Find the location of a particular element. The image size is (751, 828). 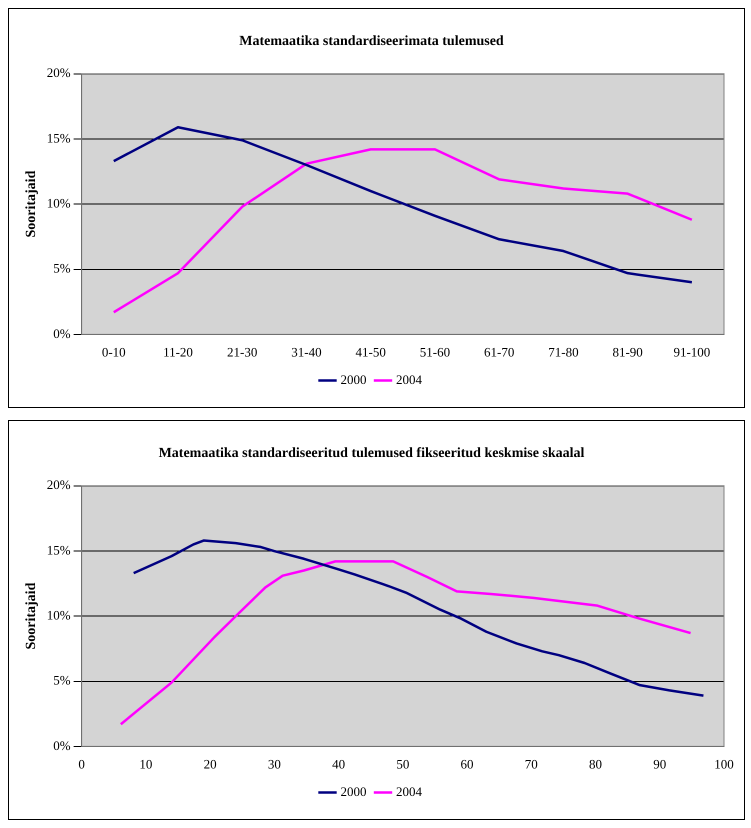

x-tick-label: 70 is located at coordinates (531, 764).